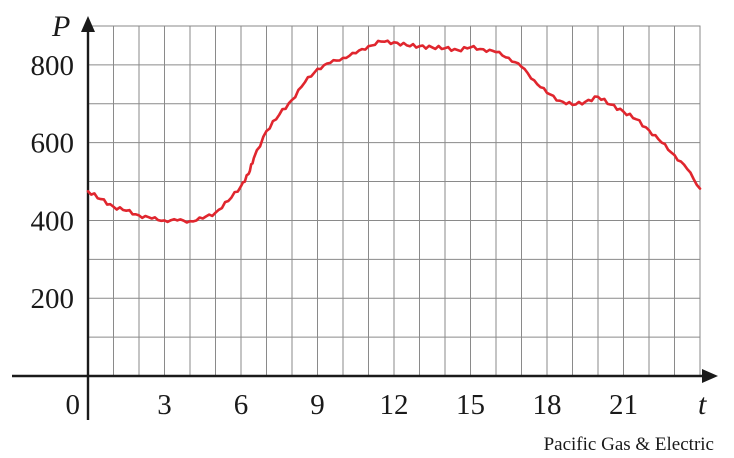 This screenshot has width=734, height=458. I want to click on source-credit: Pacific Gas & Electric, so click(629, 444).